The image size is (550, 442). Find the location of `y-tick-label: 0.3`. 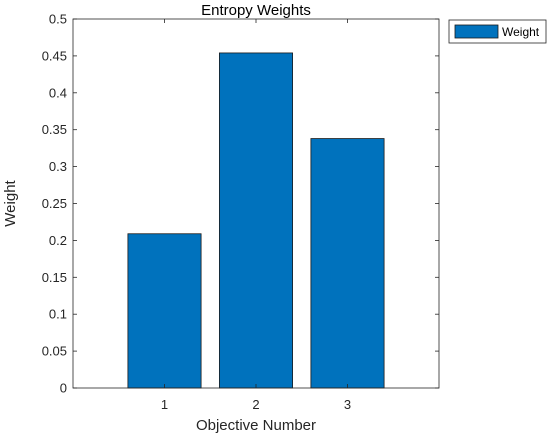

y-tick-label: 0.3 is located at coordinates (58, 166).